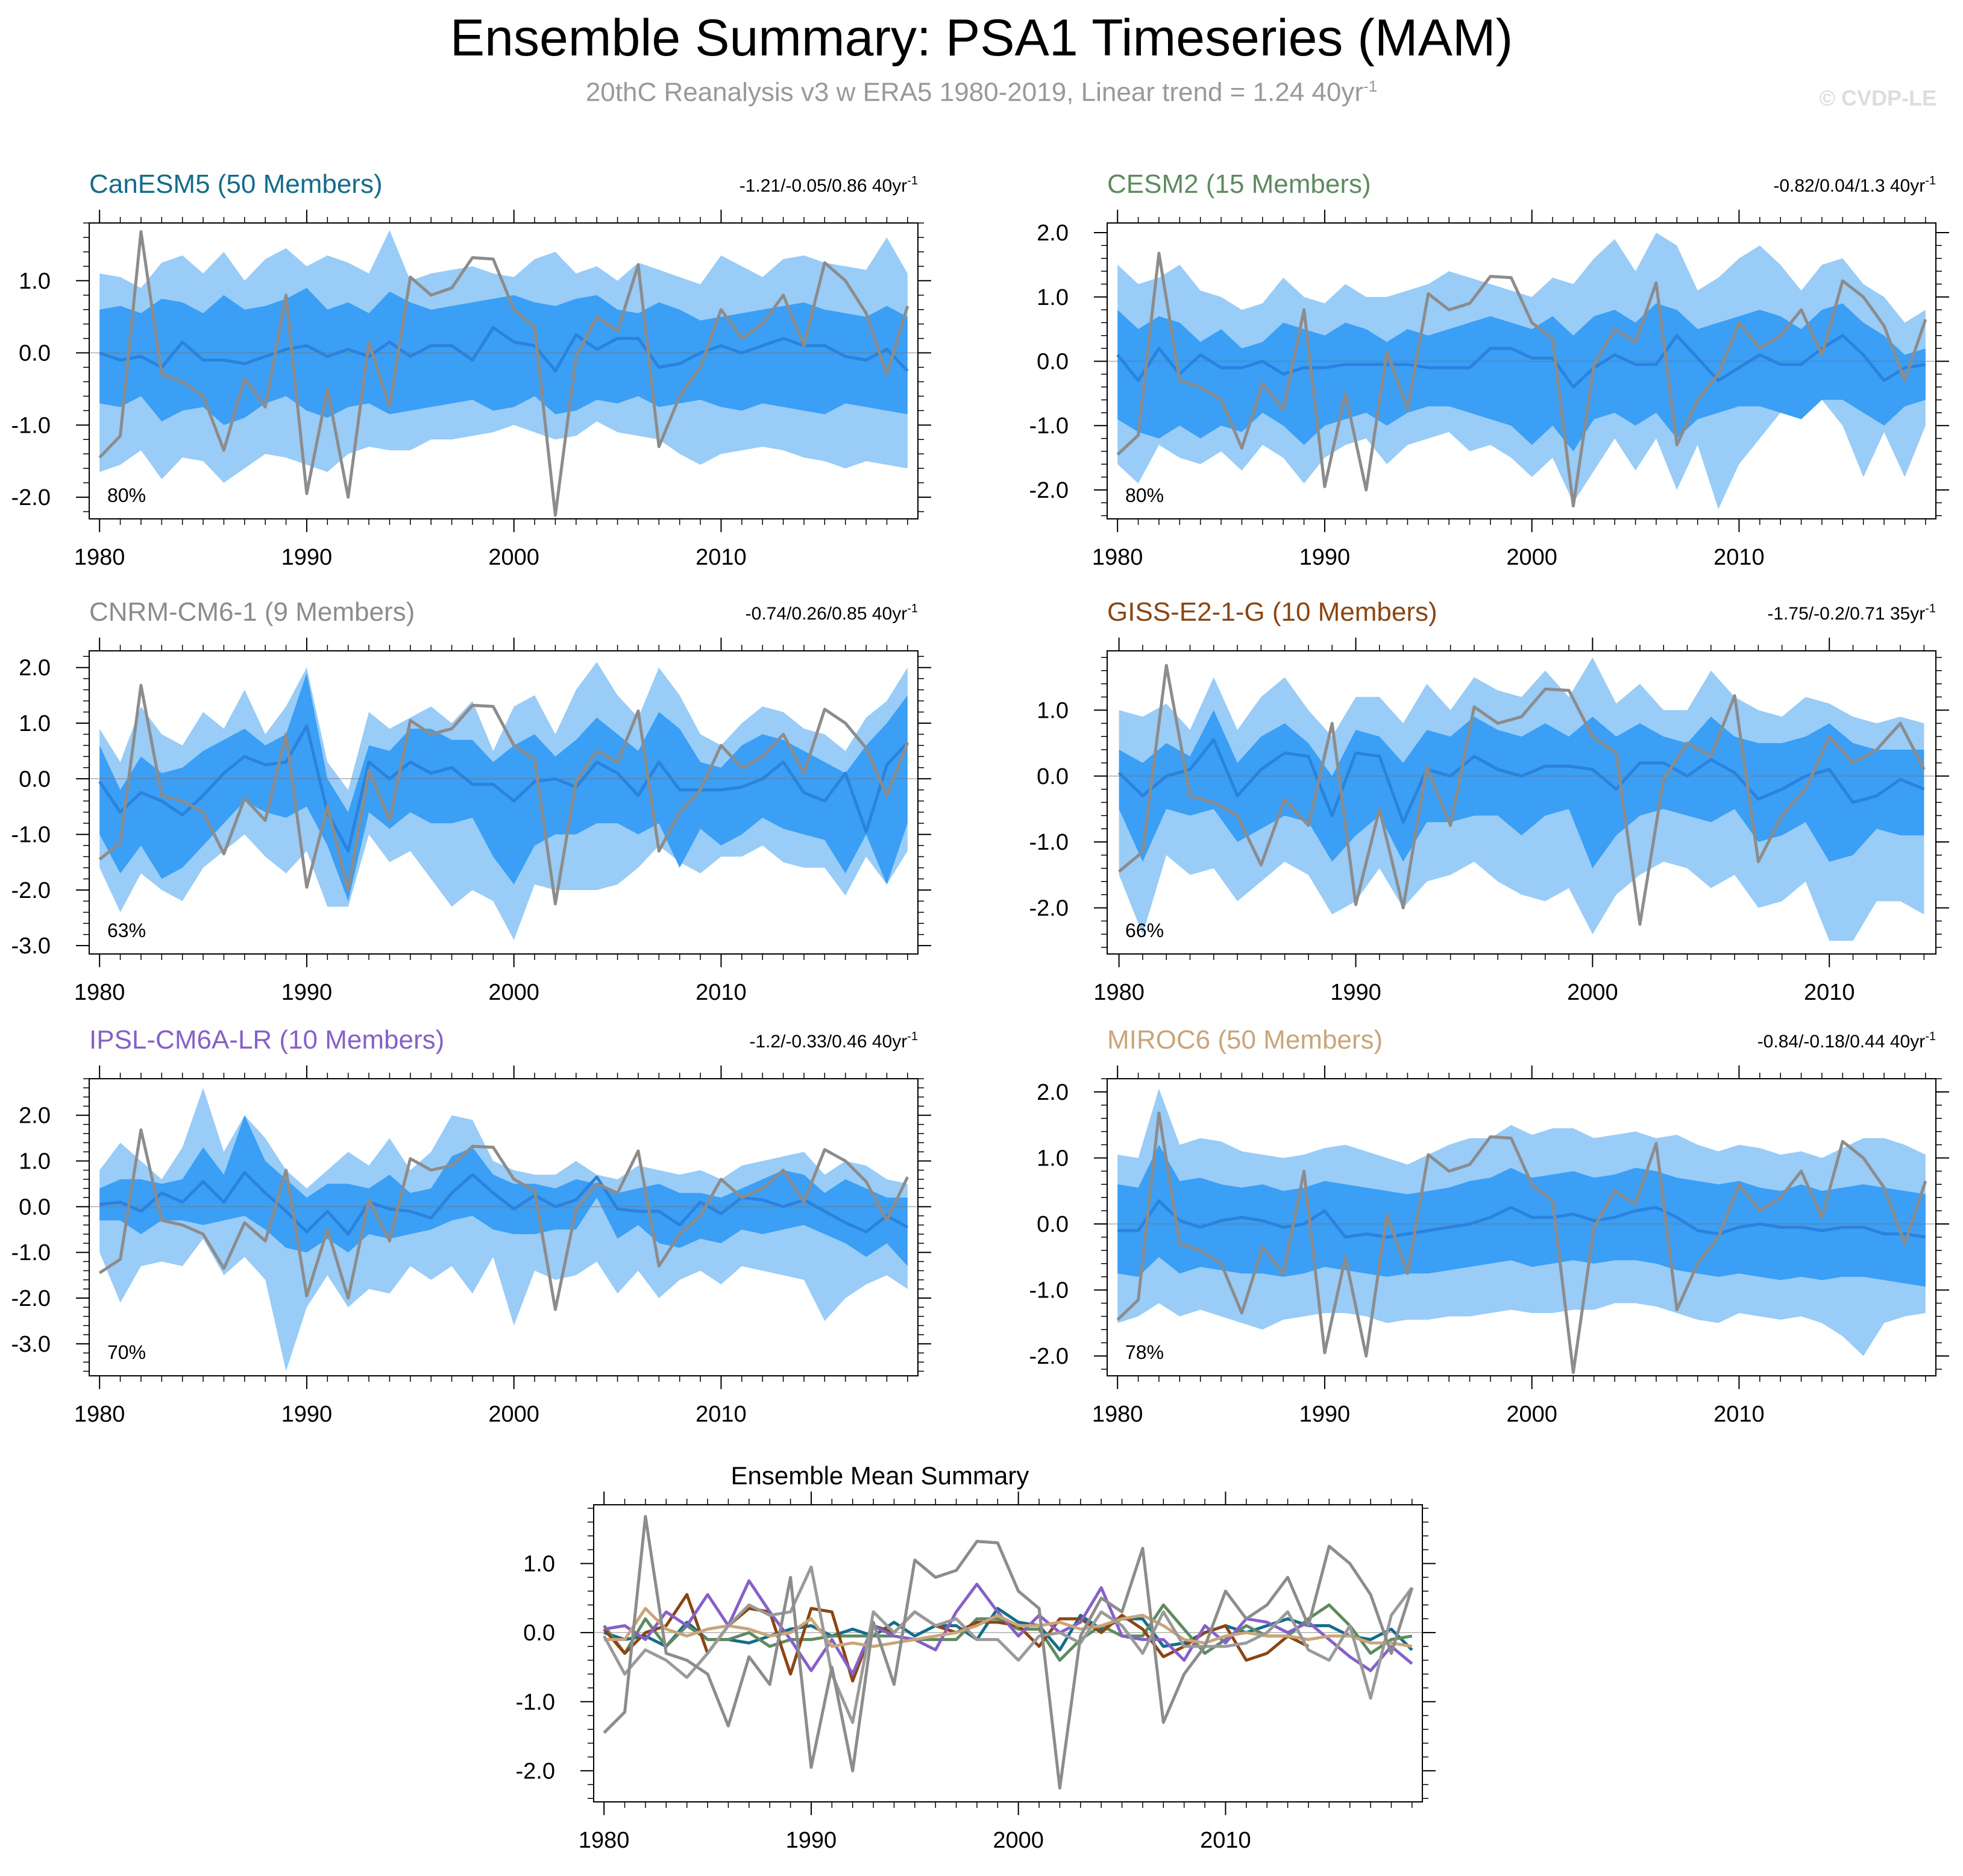 The height and width of the screenshot is (1876, 1963). What do you see at coordinates (236, 184) in the screenshot?
I see `panel-title: CanESM5 (50 Members)` at bounding box center [236, 184].